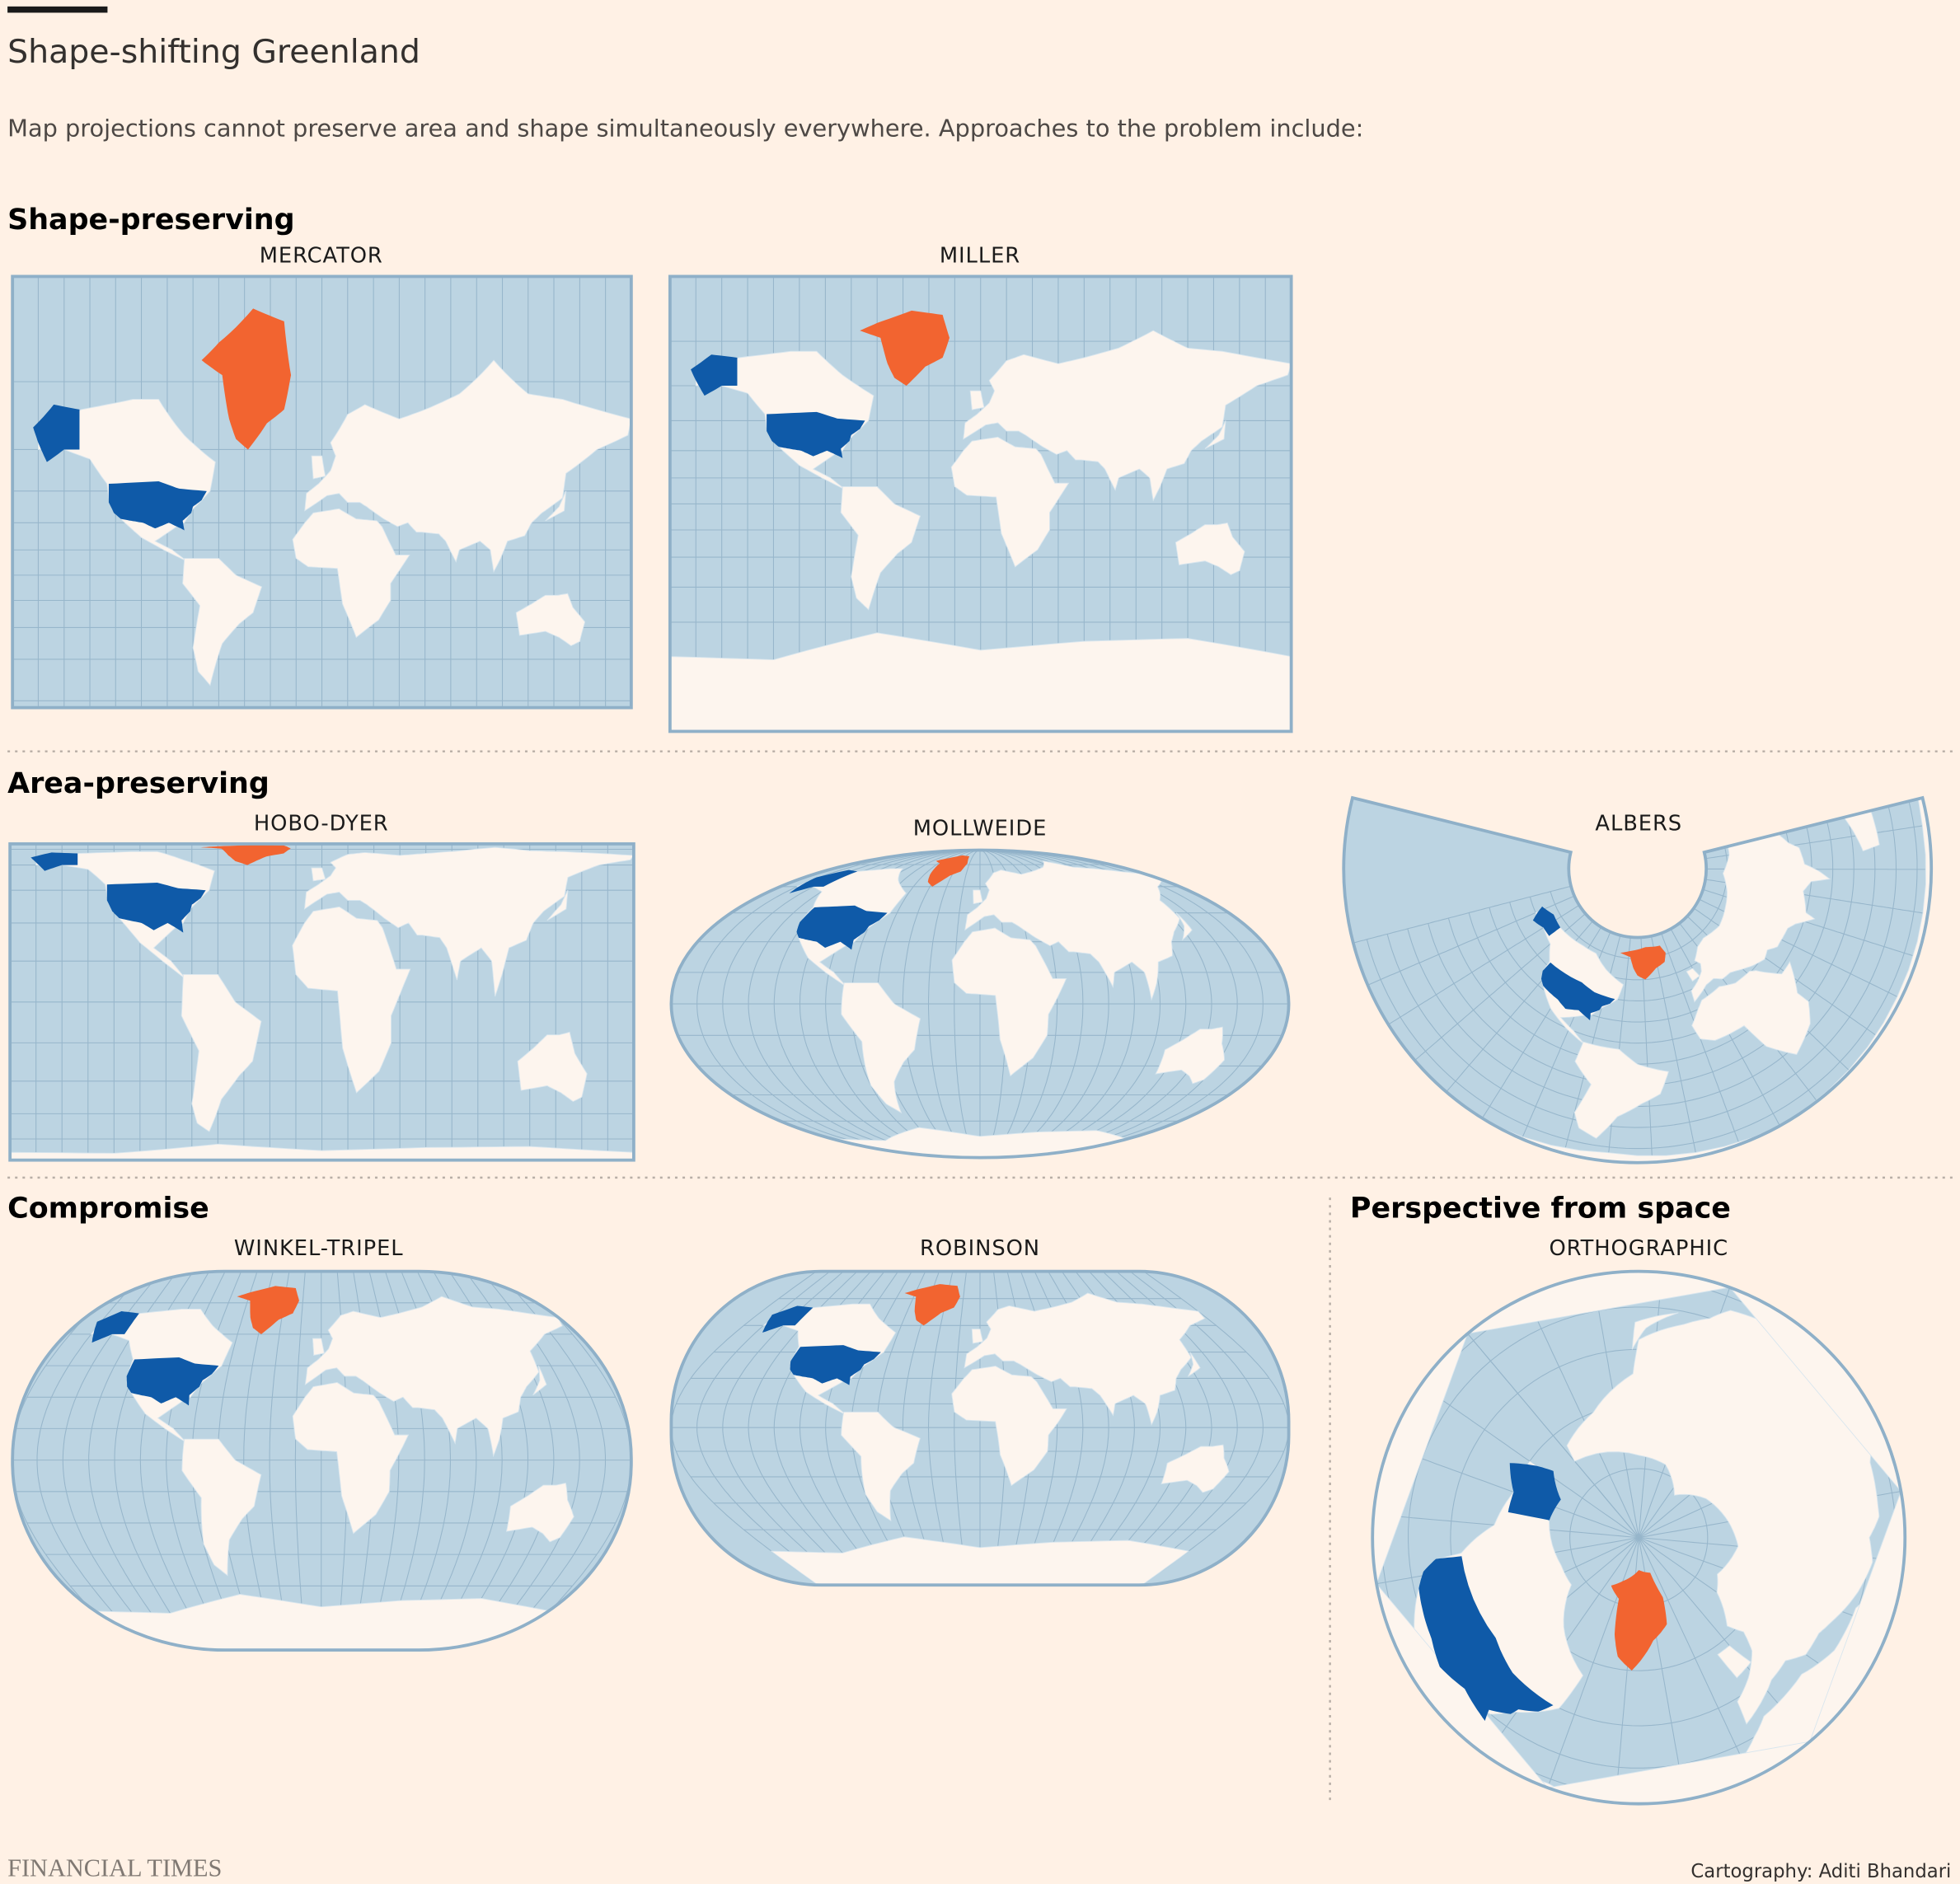 This screenshot has height=1884, width=1960. What do you see at coordinates (1820, 1872) in the screenshot?
I see `credit: Cartography: Aditi Bhandari` at bounding box center [1820, 1872].